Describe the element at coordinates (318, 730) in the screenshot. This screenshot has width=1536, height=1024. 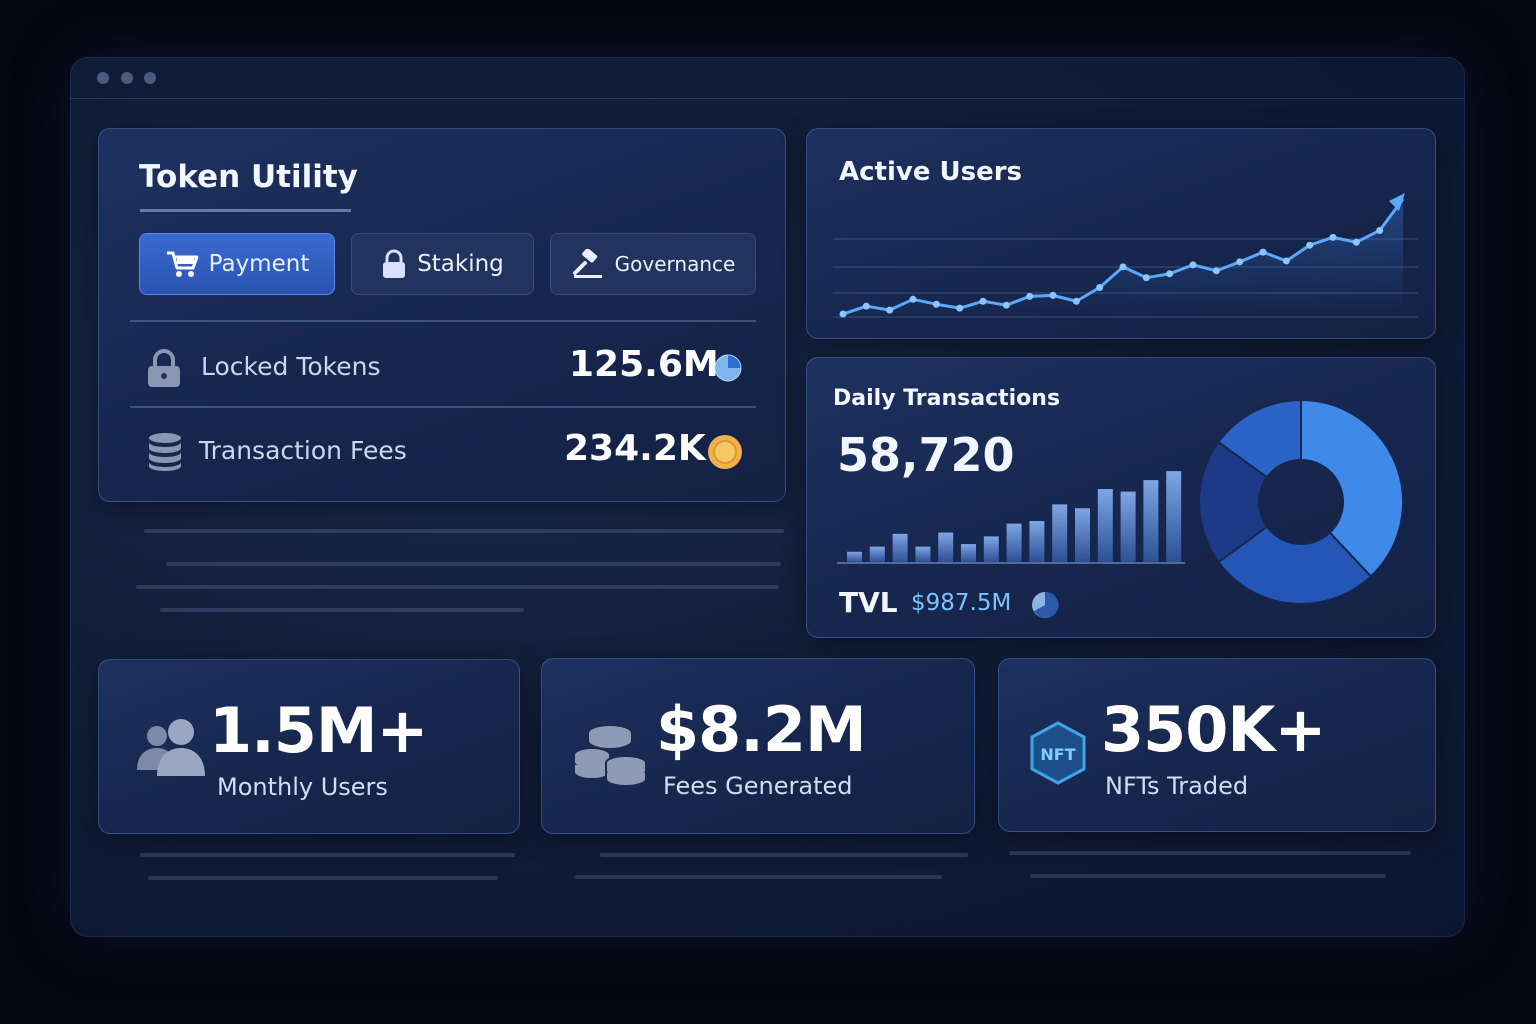
I see `monthly-users-value: 1.5M+` at that location.